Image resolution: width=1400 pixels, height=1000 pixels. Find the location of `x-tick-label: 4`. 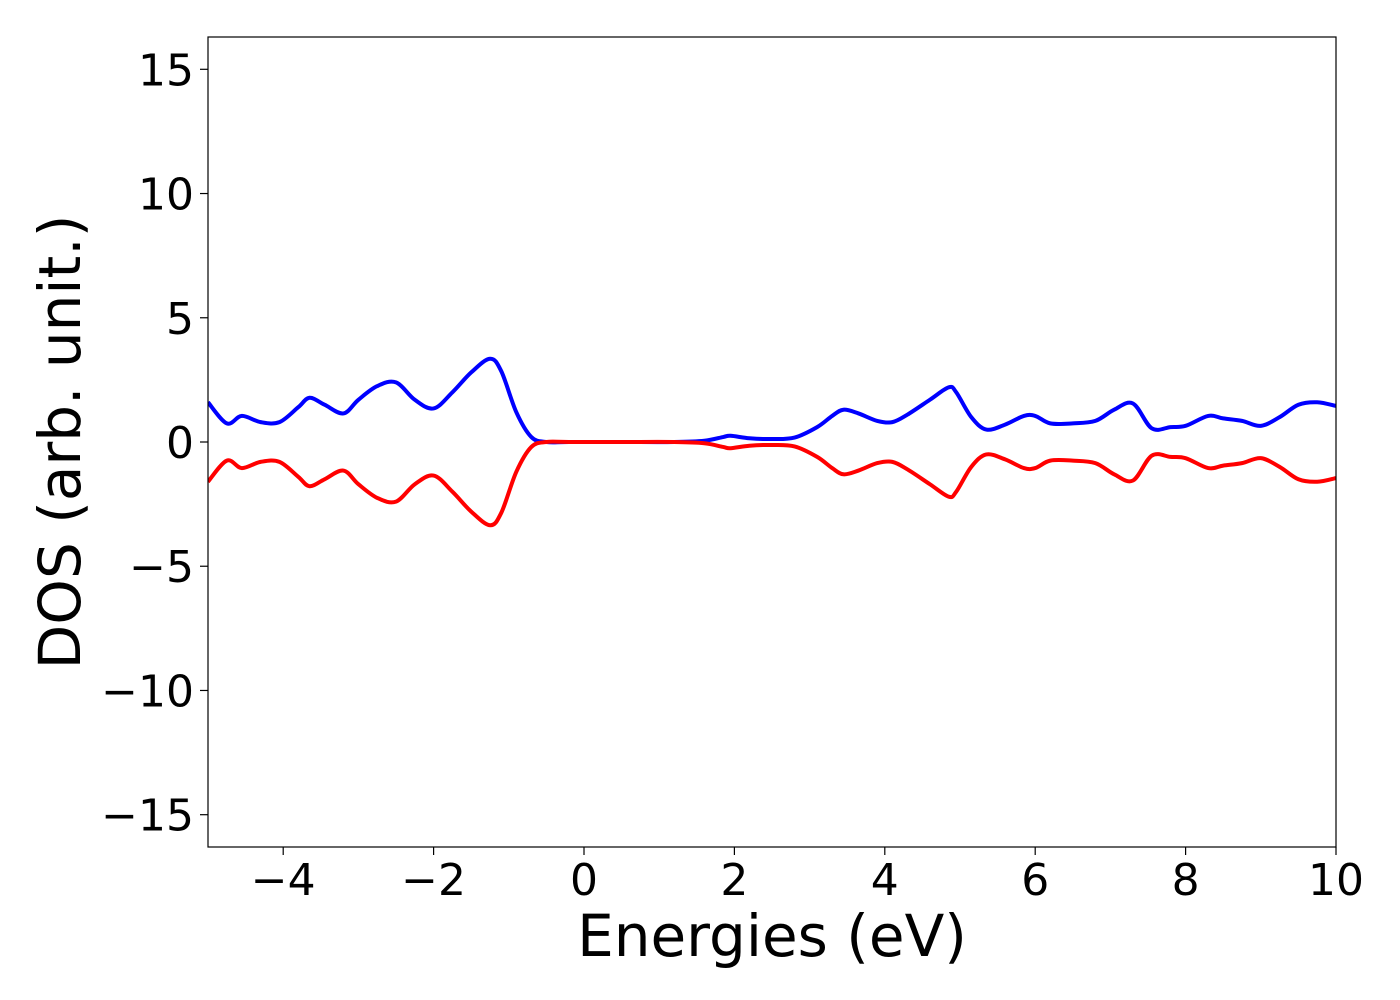

x-tick-label: 4 is located at coordinates (885, 880).